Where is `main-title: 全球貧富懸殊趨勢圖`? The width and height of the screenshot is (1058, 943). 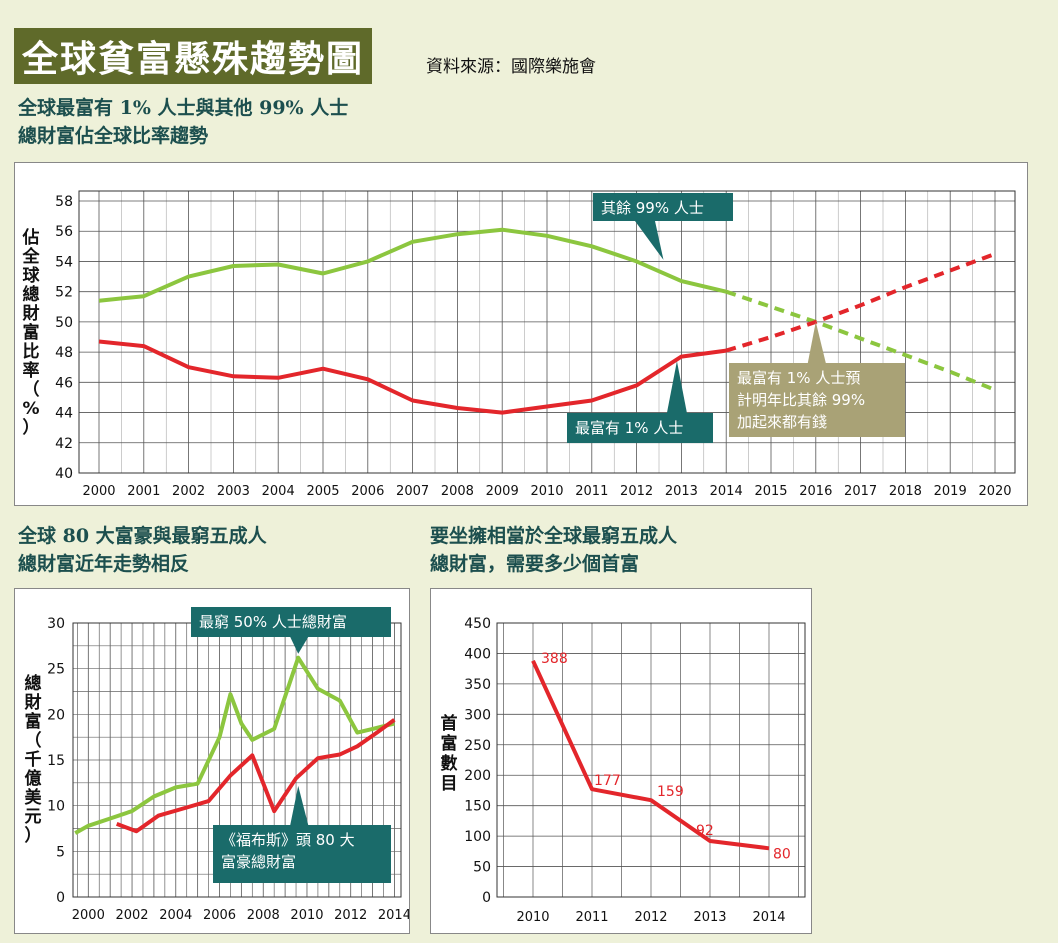
main-title: 全球貧富懸殊趨勢圖 is located at coordinates (193, 56).